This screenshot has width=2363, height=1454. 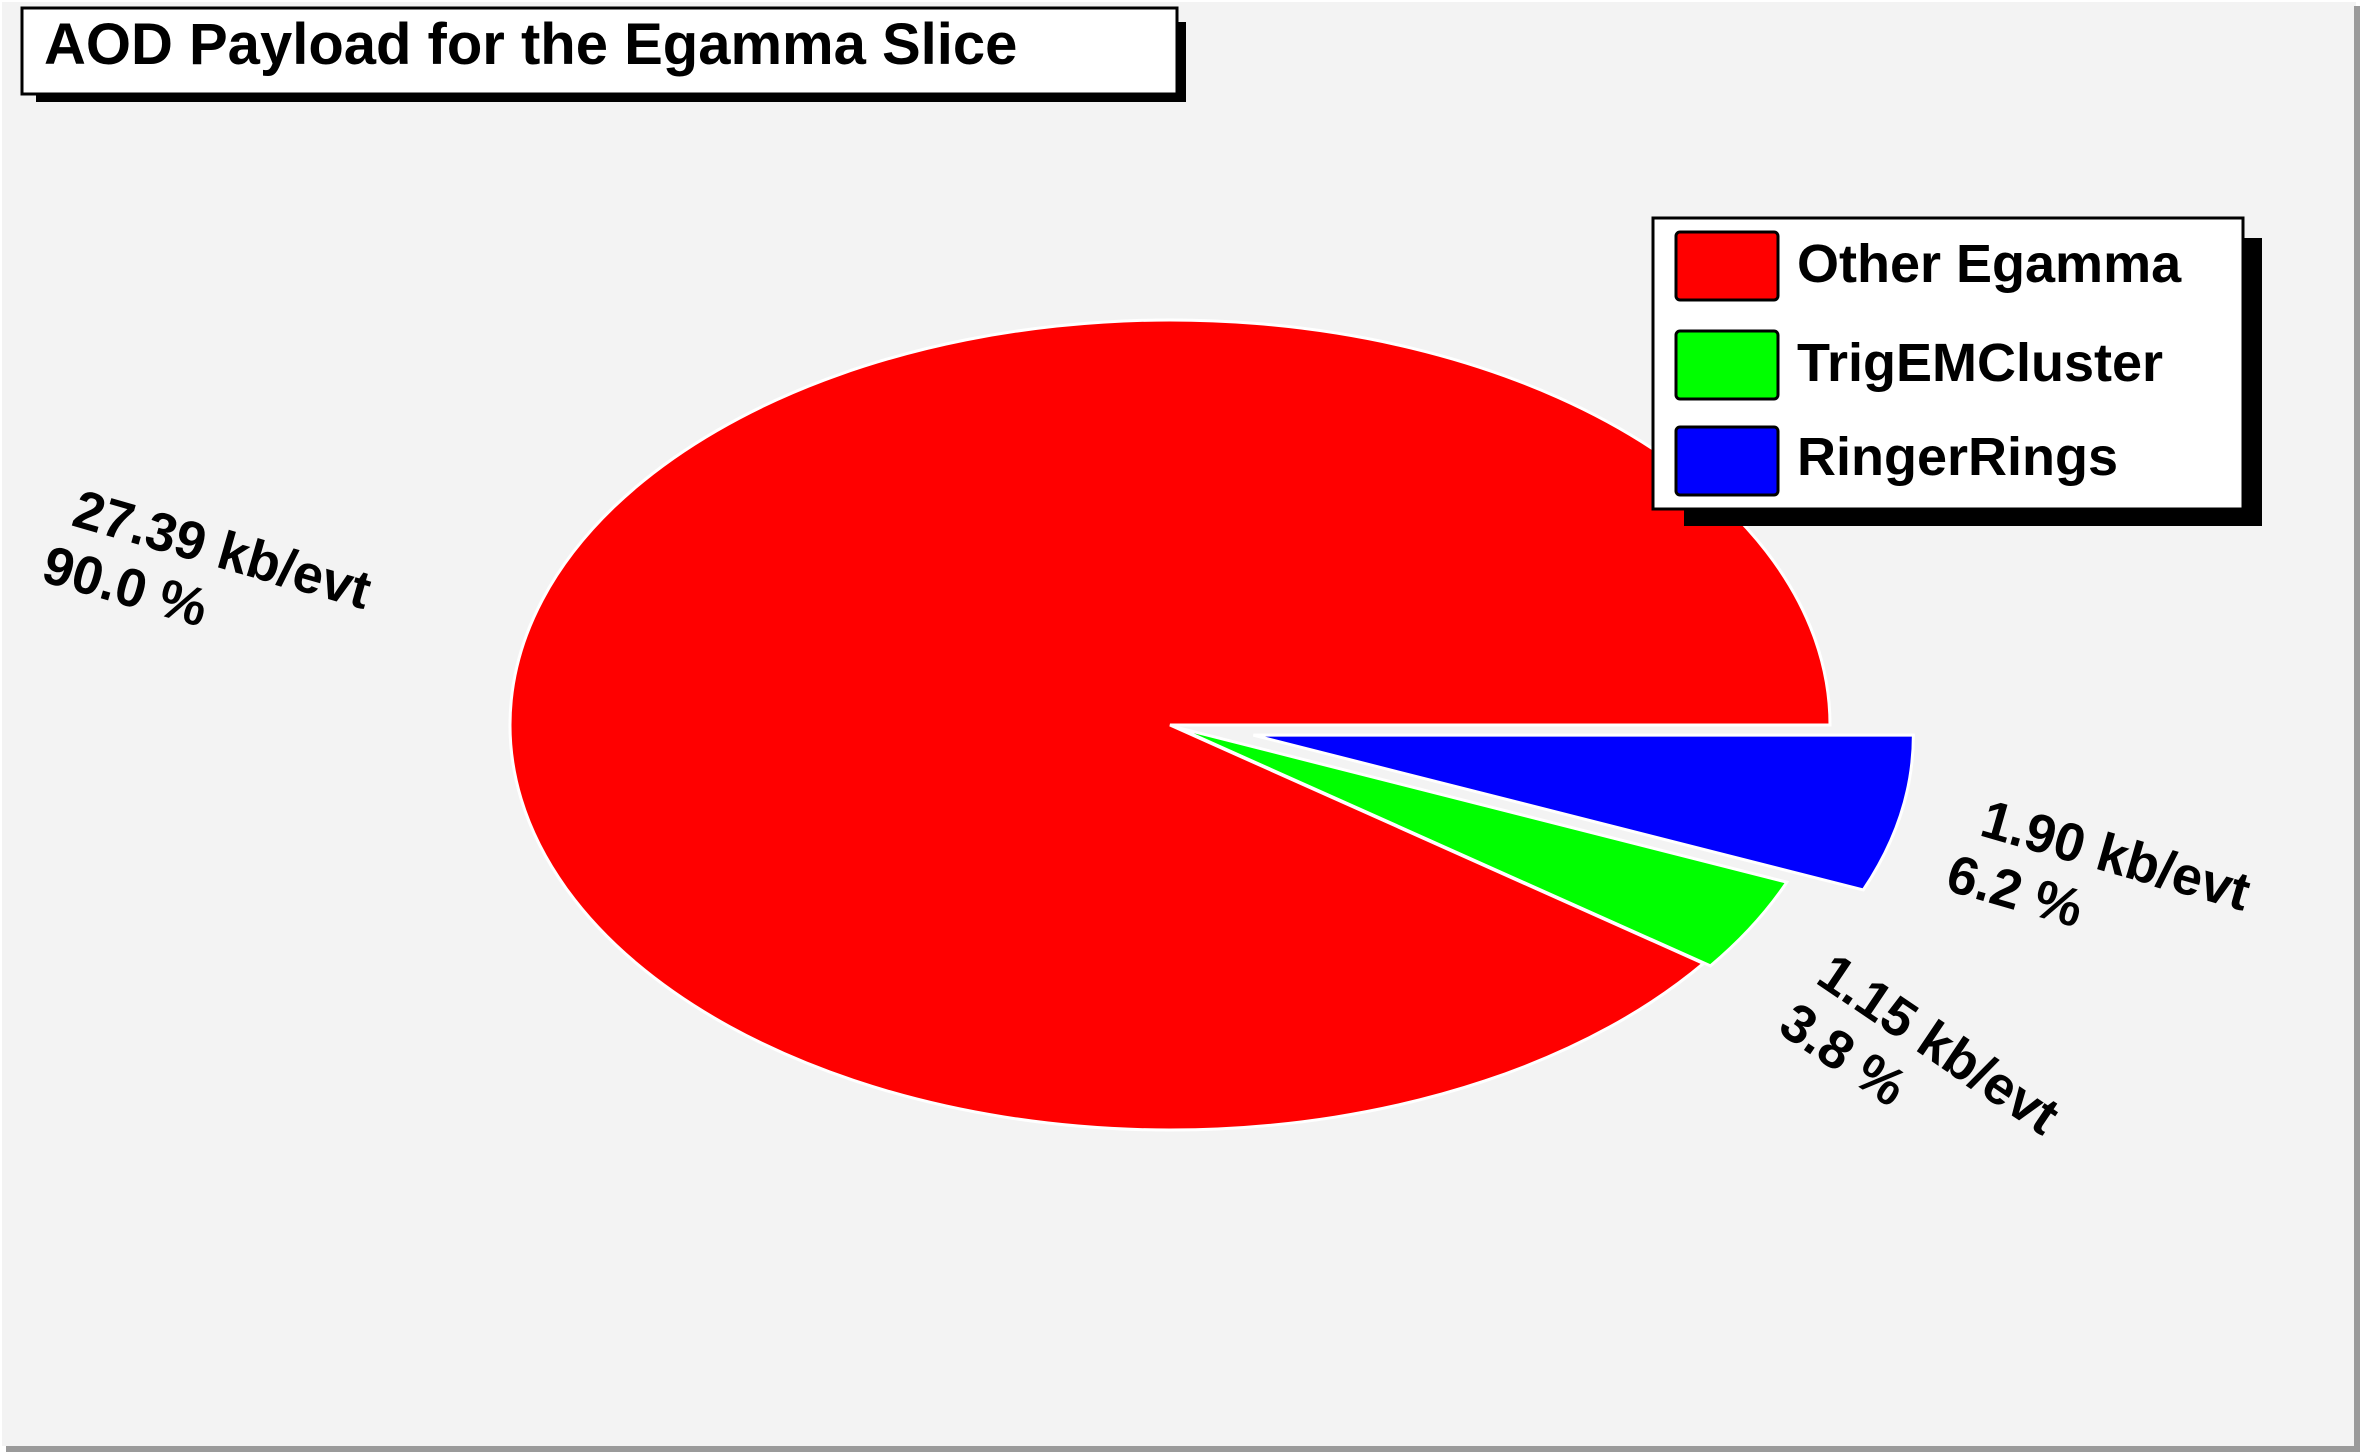 What do you see at coordinates (1989, 264) in the screenshot?
I see `legend-label-other-egamma: Other Egamma` at bounding box center [1989, 264].